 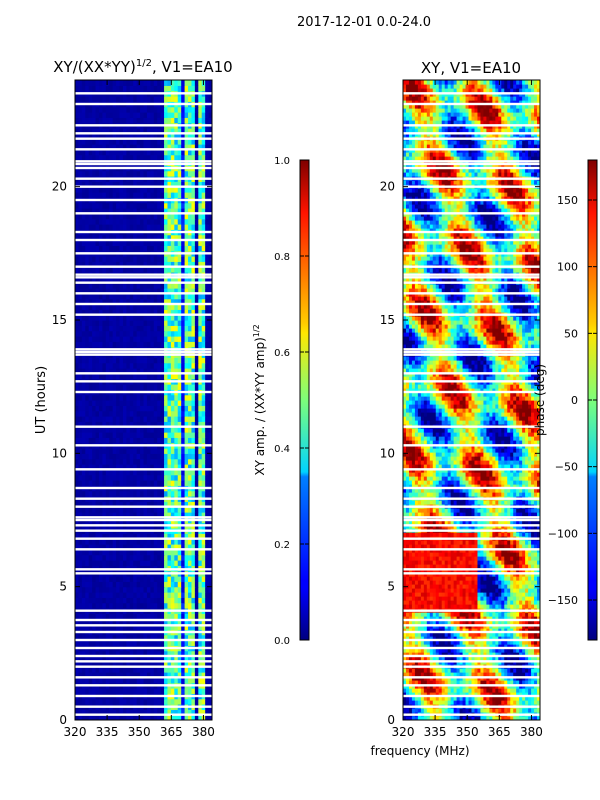 I want to click on panel1-title-sup: 1/2, so click(x=144, y=63).